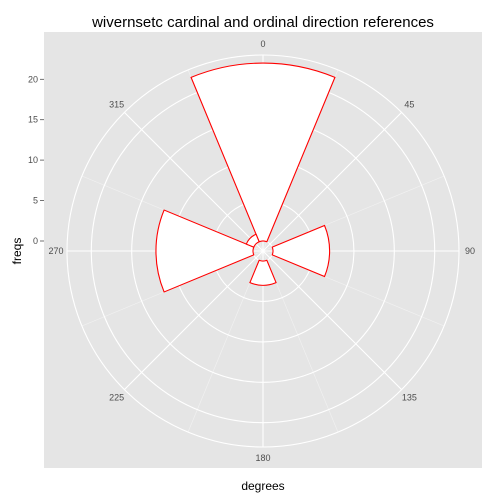  Describe the element at coordinates (17, 251) in the screenshot. I see `y-axis-title: freqs` at that location.